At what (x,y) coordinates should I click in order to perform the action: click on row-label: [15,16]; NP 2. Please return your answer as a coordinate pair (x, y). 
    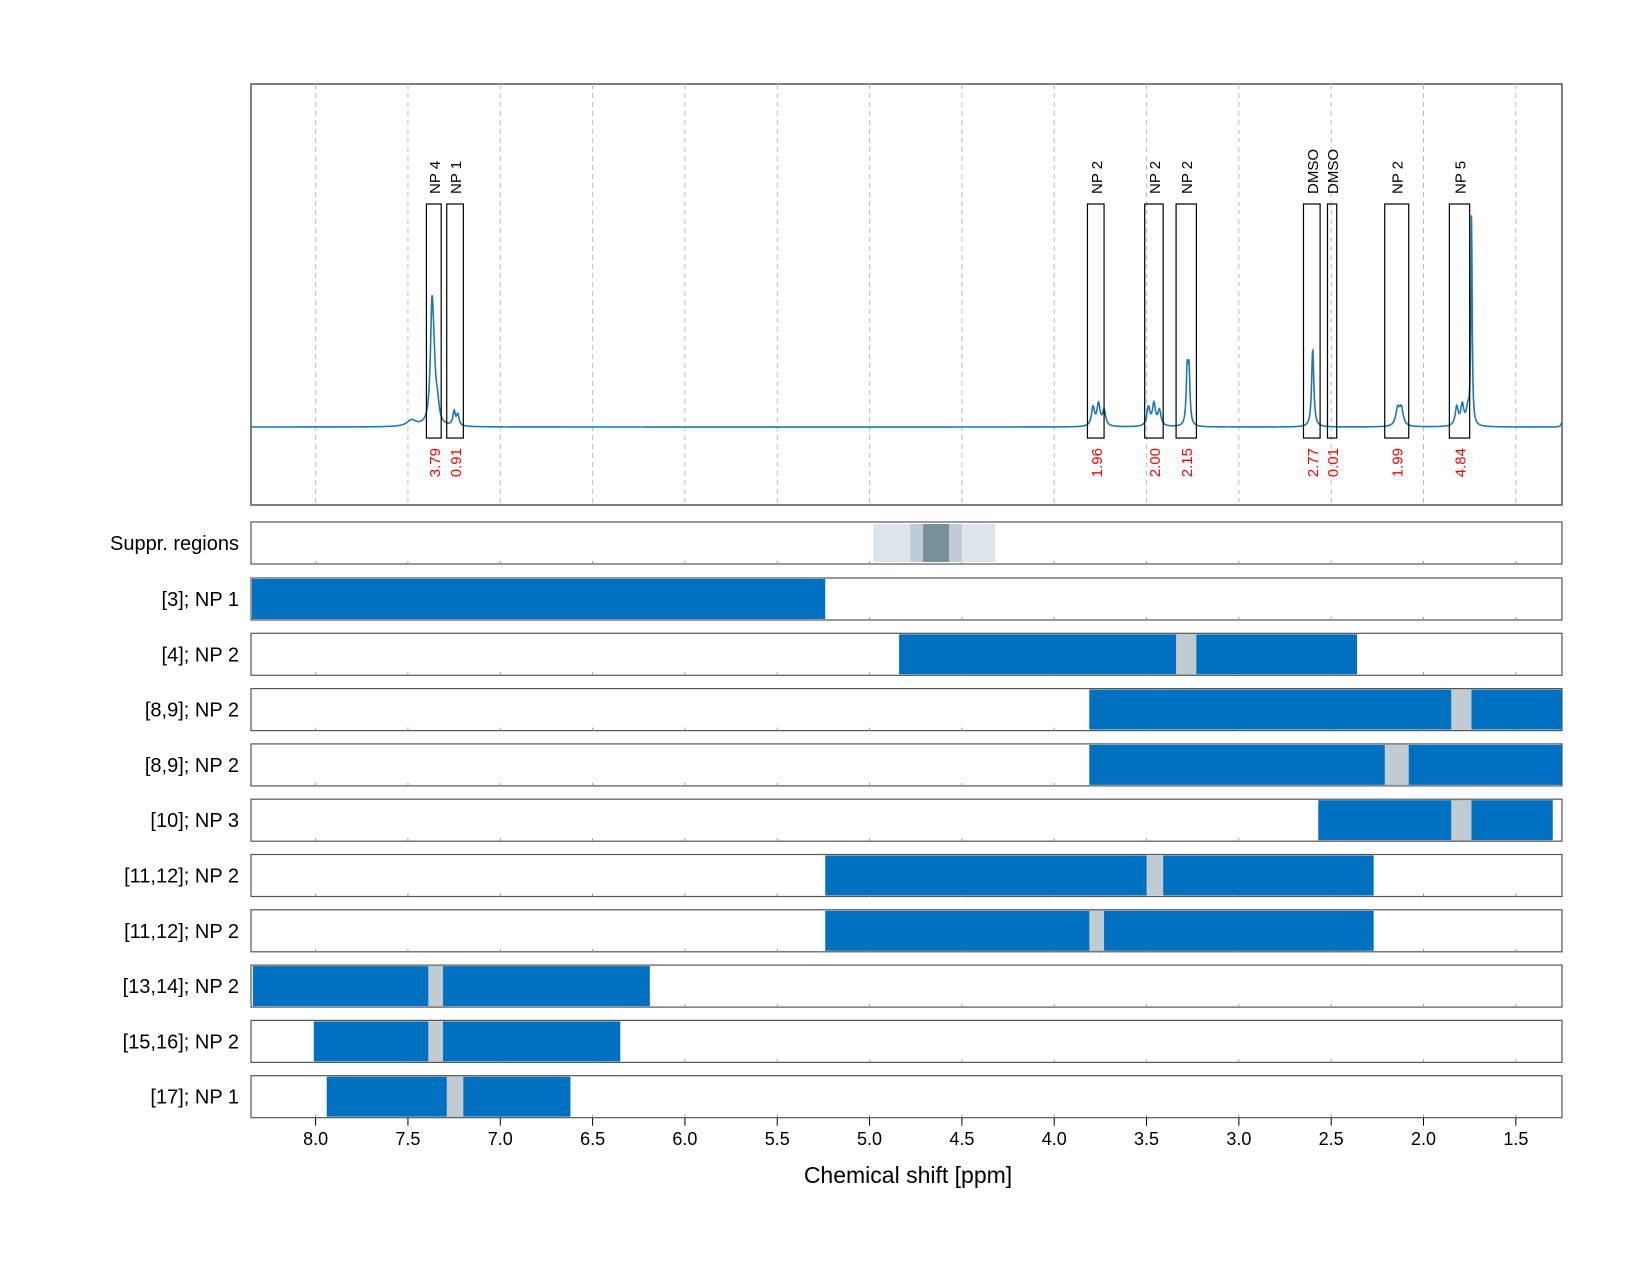
    Looking at the image, I should click on (181, 1042).